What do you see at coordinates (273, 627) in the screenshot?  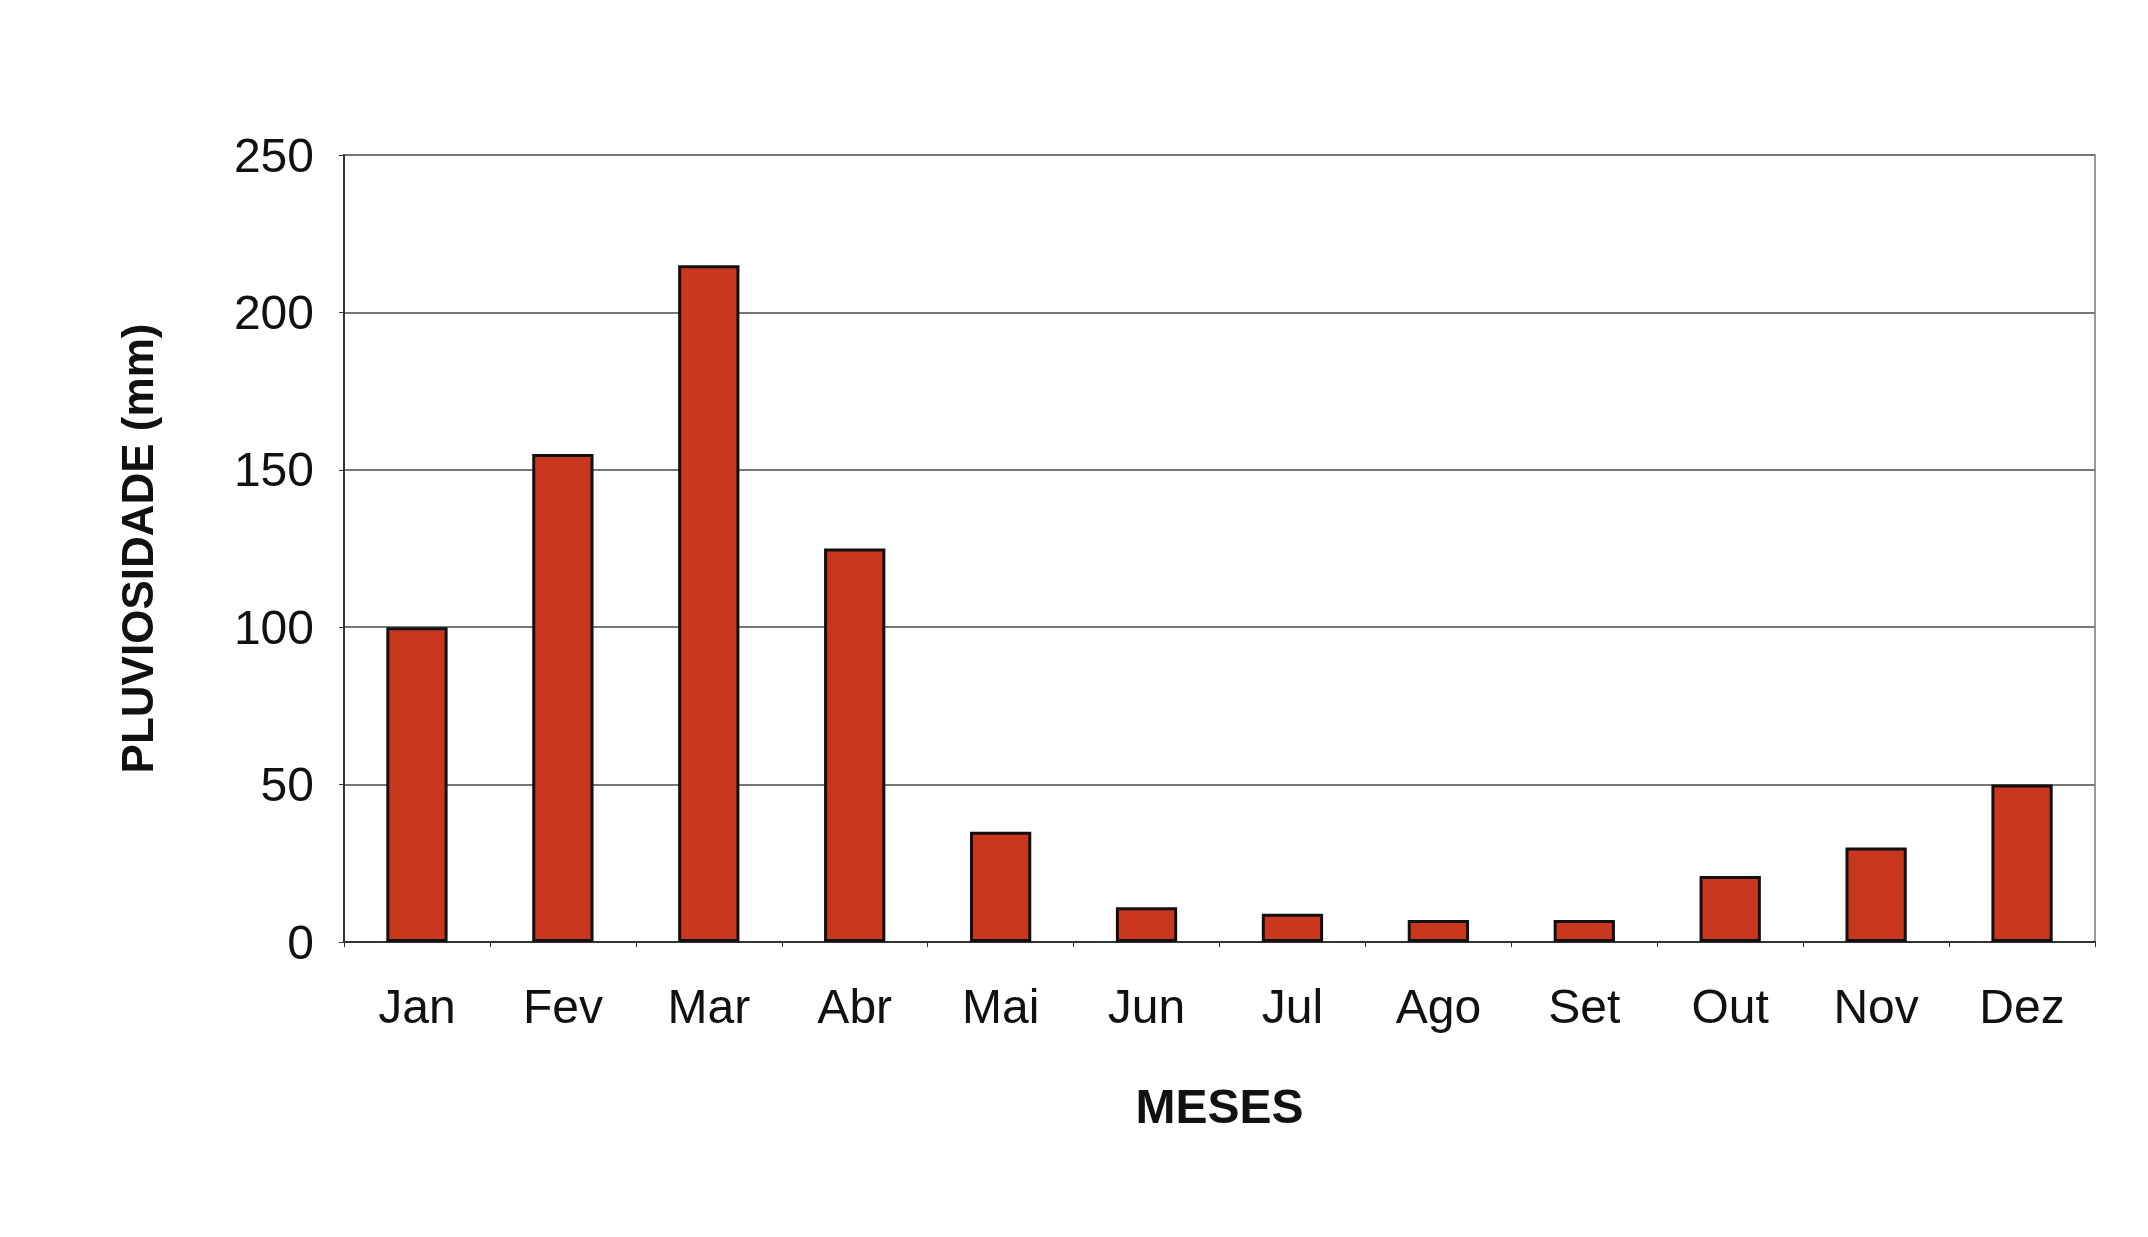 I see `y-tick-label: 100` at bounding box center [273, 627].